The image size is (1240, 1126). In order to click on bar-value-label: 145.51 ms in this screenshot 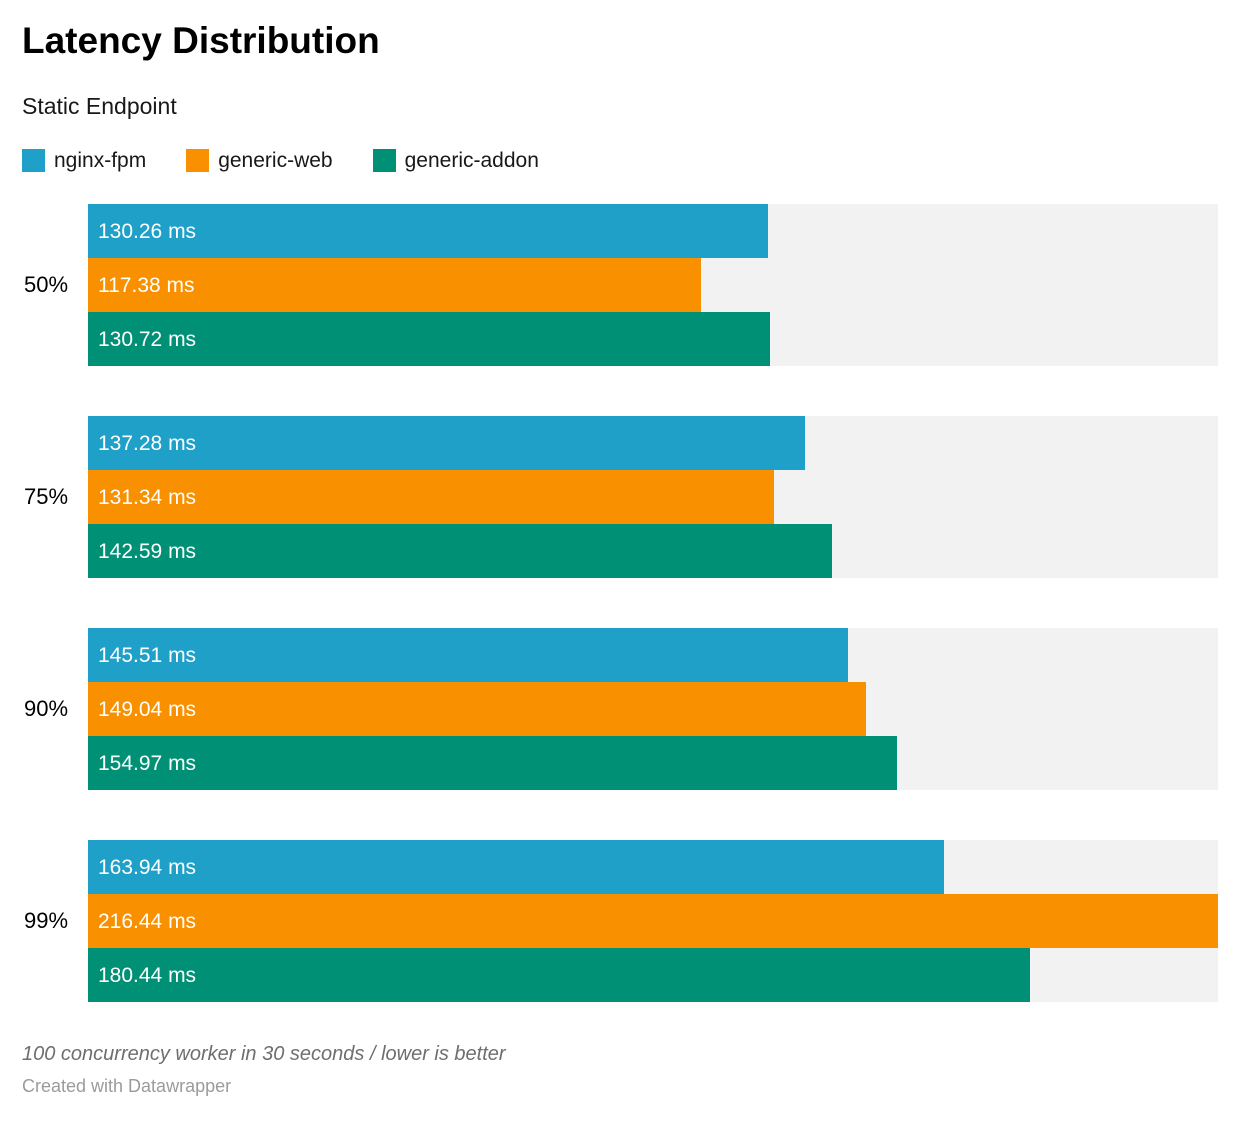, I will do `click(147, 655)`.